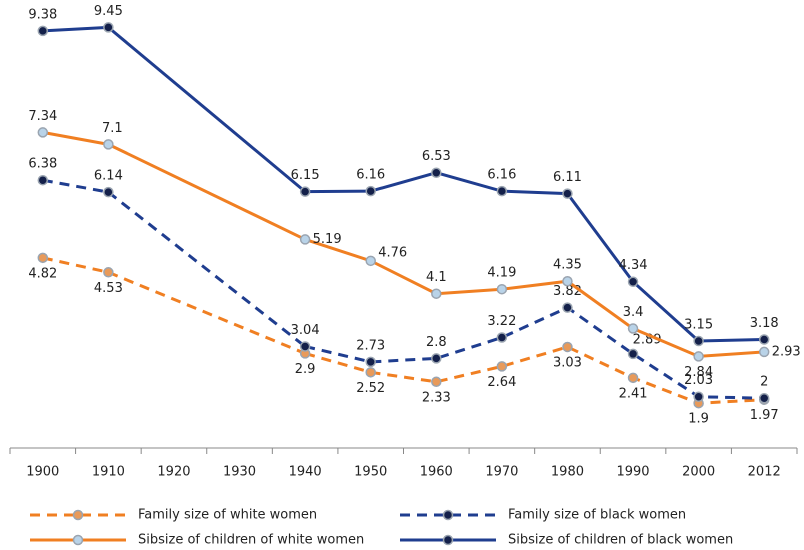  Describe the element at coordinates (108, 11) in the screenshot. I see `data-label: 9.45` at that location.